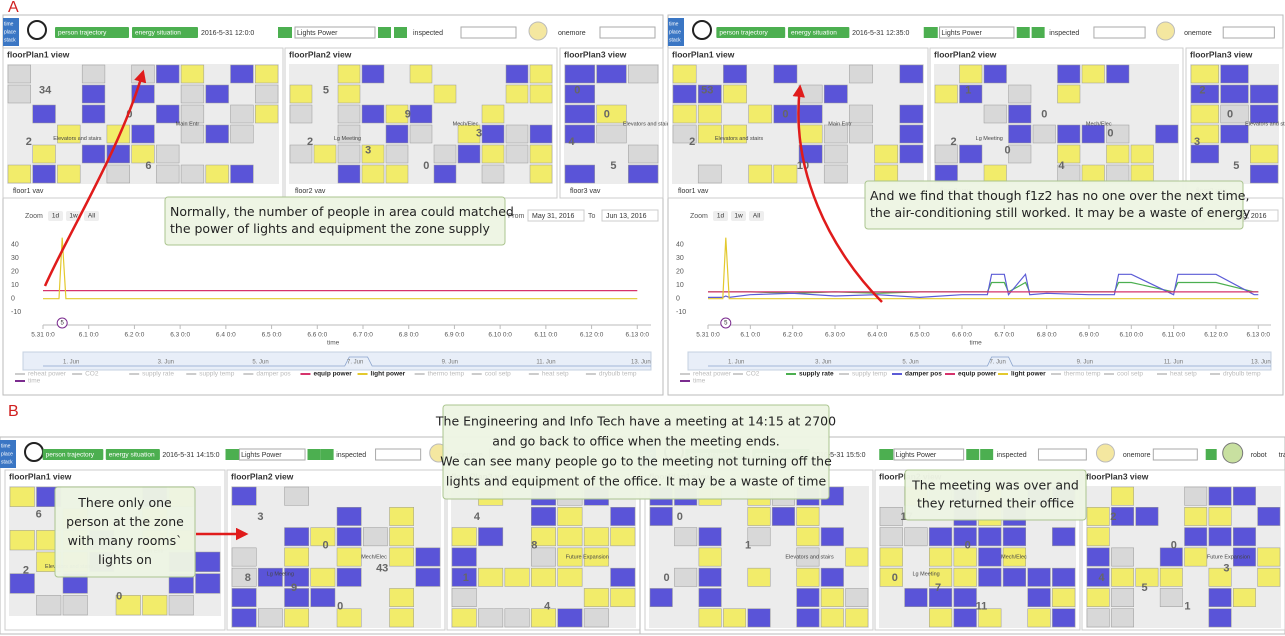  Describe the element at coordinates (1183, 374) in the screenshot. I see `legend-label: heat setp` at that location.